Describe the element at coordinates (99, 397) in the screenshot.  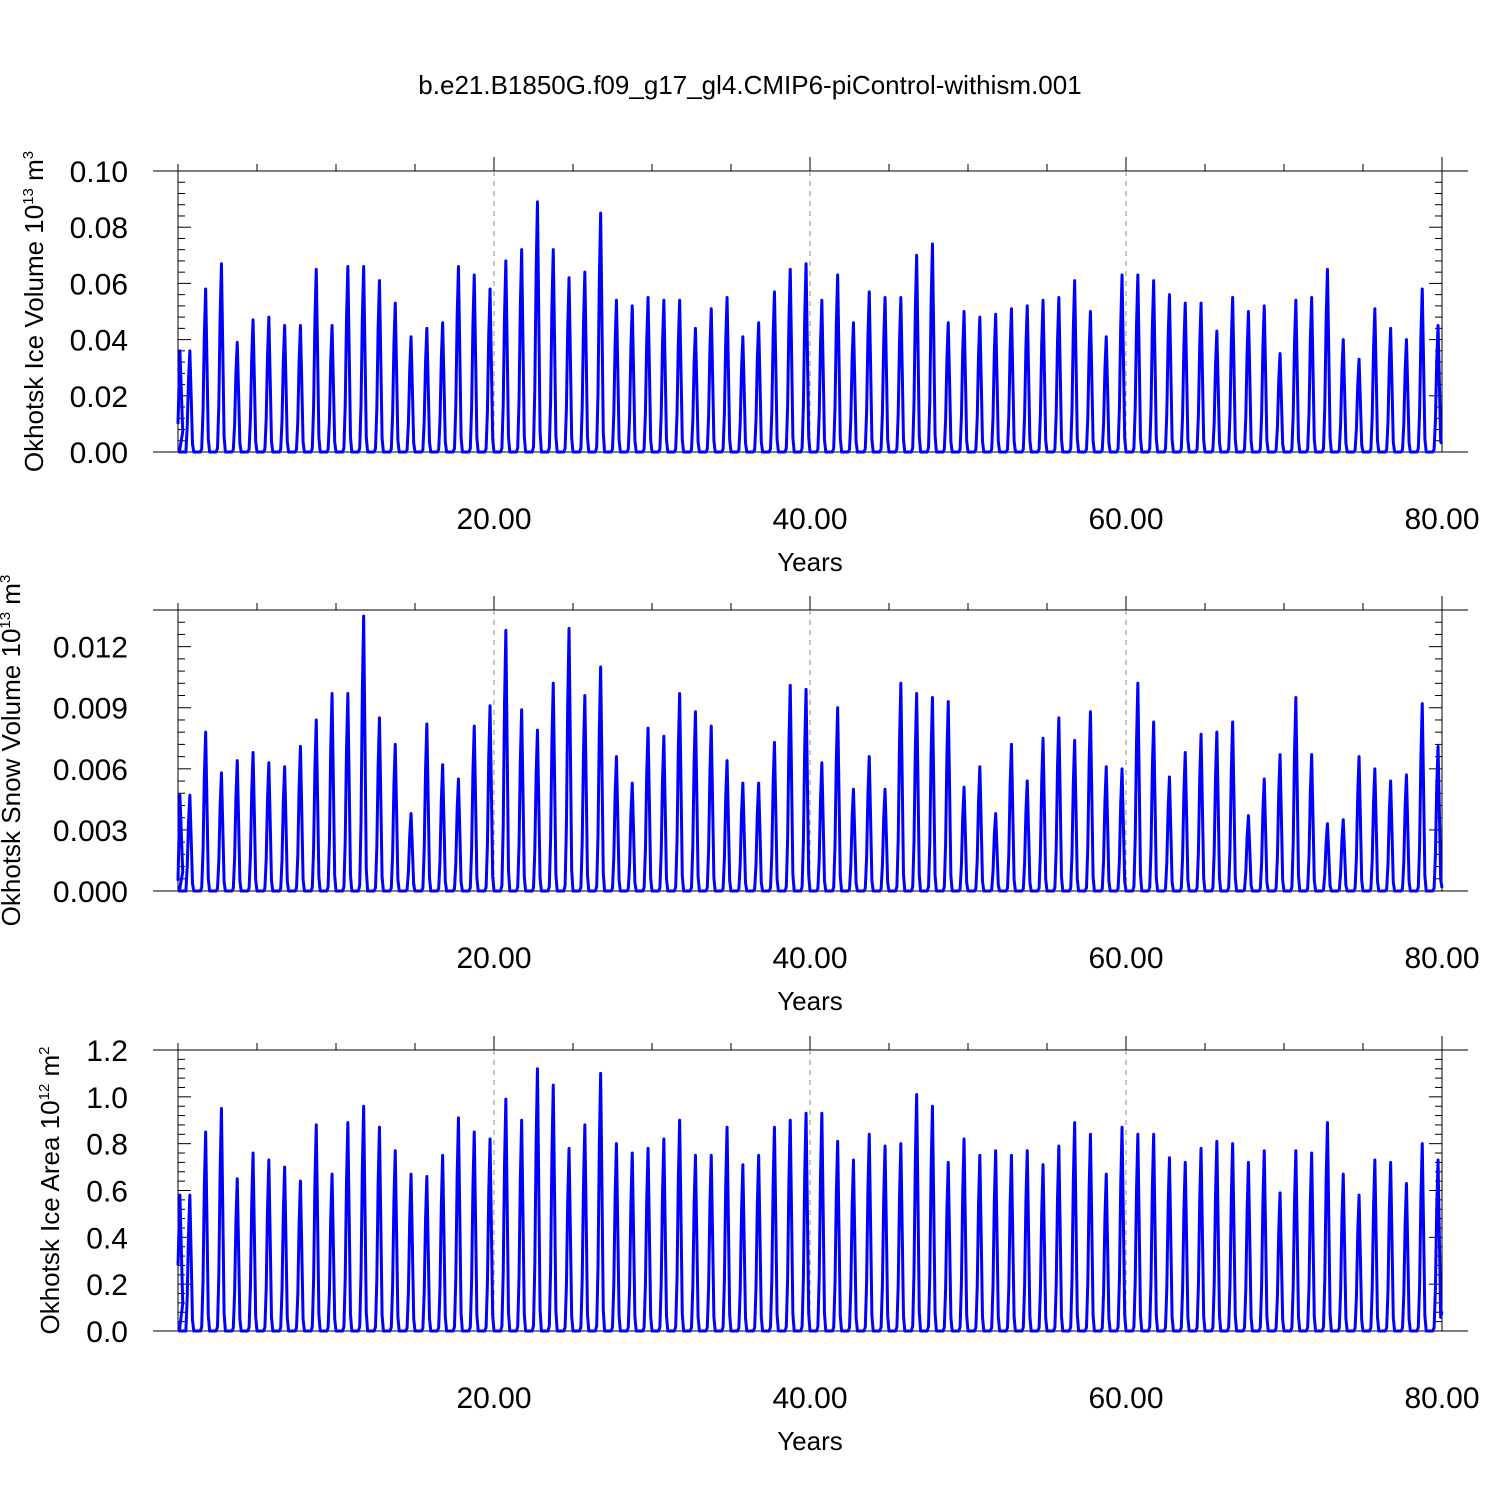
I see `y-tick-label: 0.02` at that location.